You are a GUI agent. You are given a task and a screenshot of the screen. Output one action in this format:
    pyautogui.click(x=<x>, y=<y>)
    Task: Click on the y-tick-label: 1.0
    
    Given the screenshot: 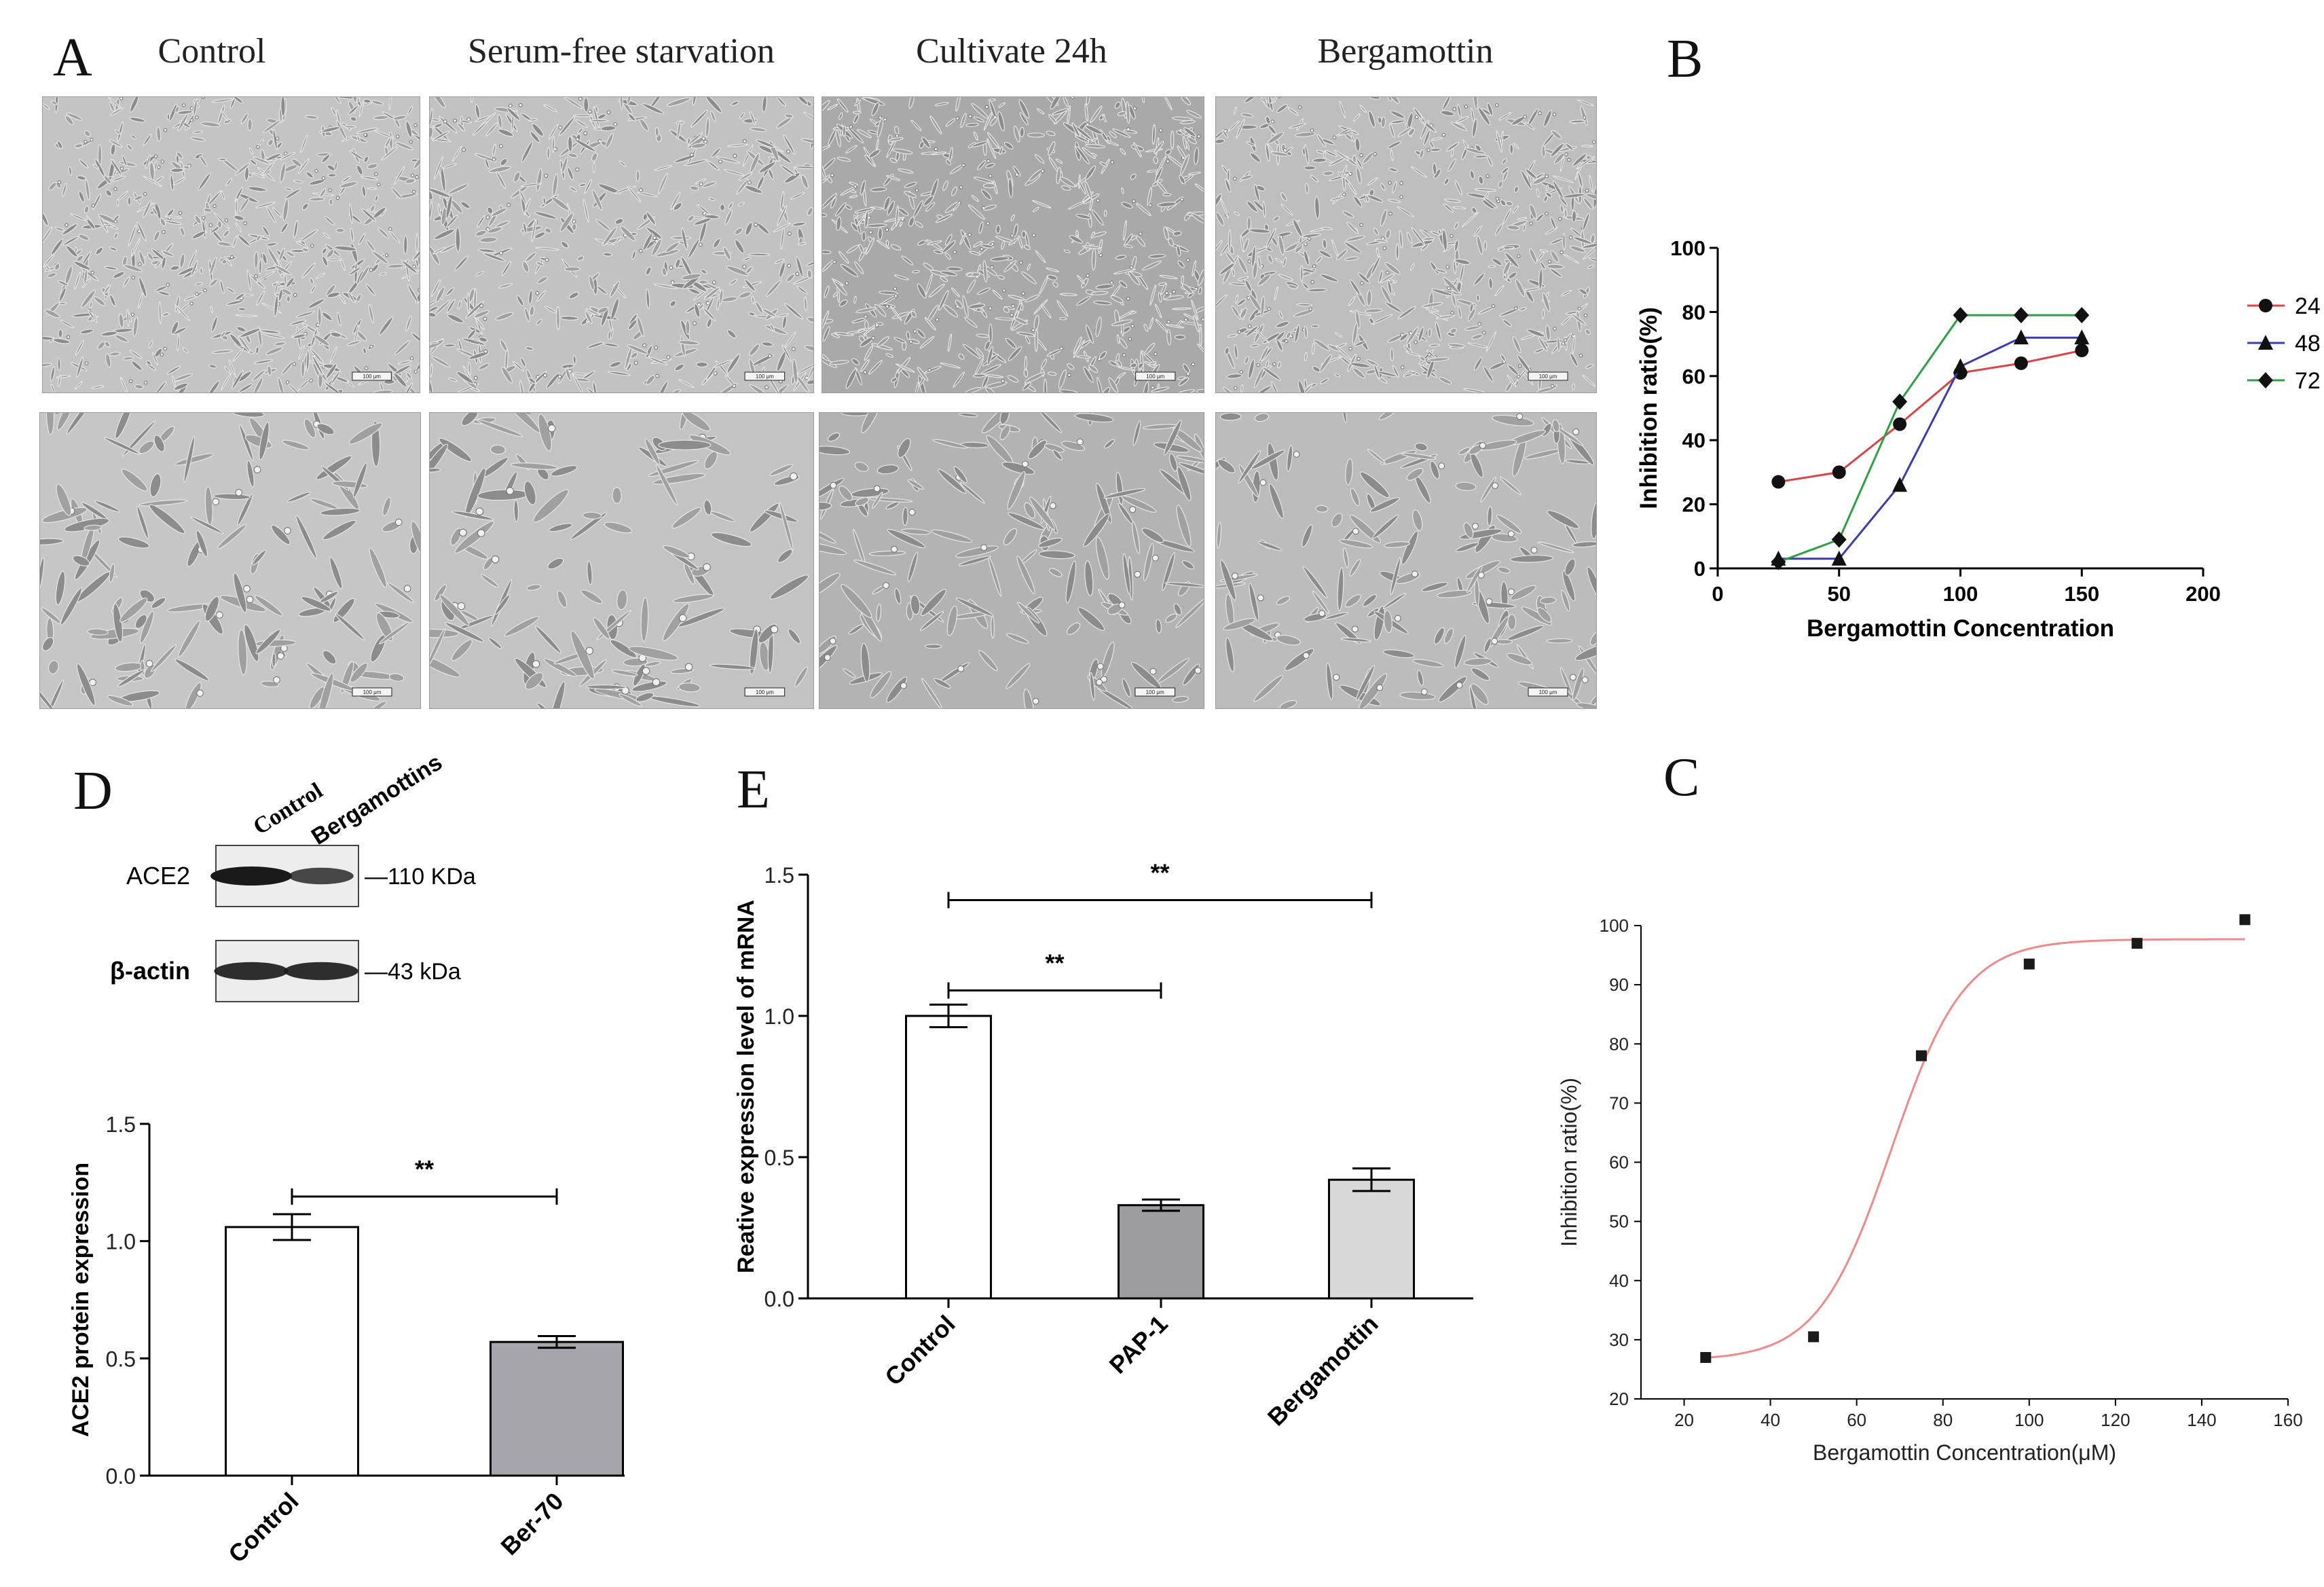 What is the action you would take?
    pyautogui.click(x=121, y=1242)
    